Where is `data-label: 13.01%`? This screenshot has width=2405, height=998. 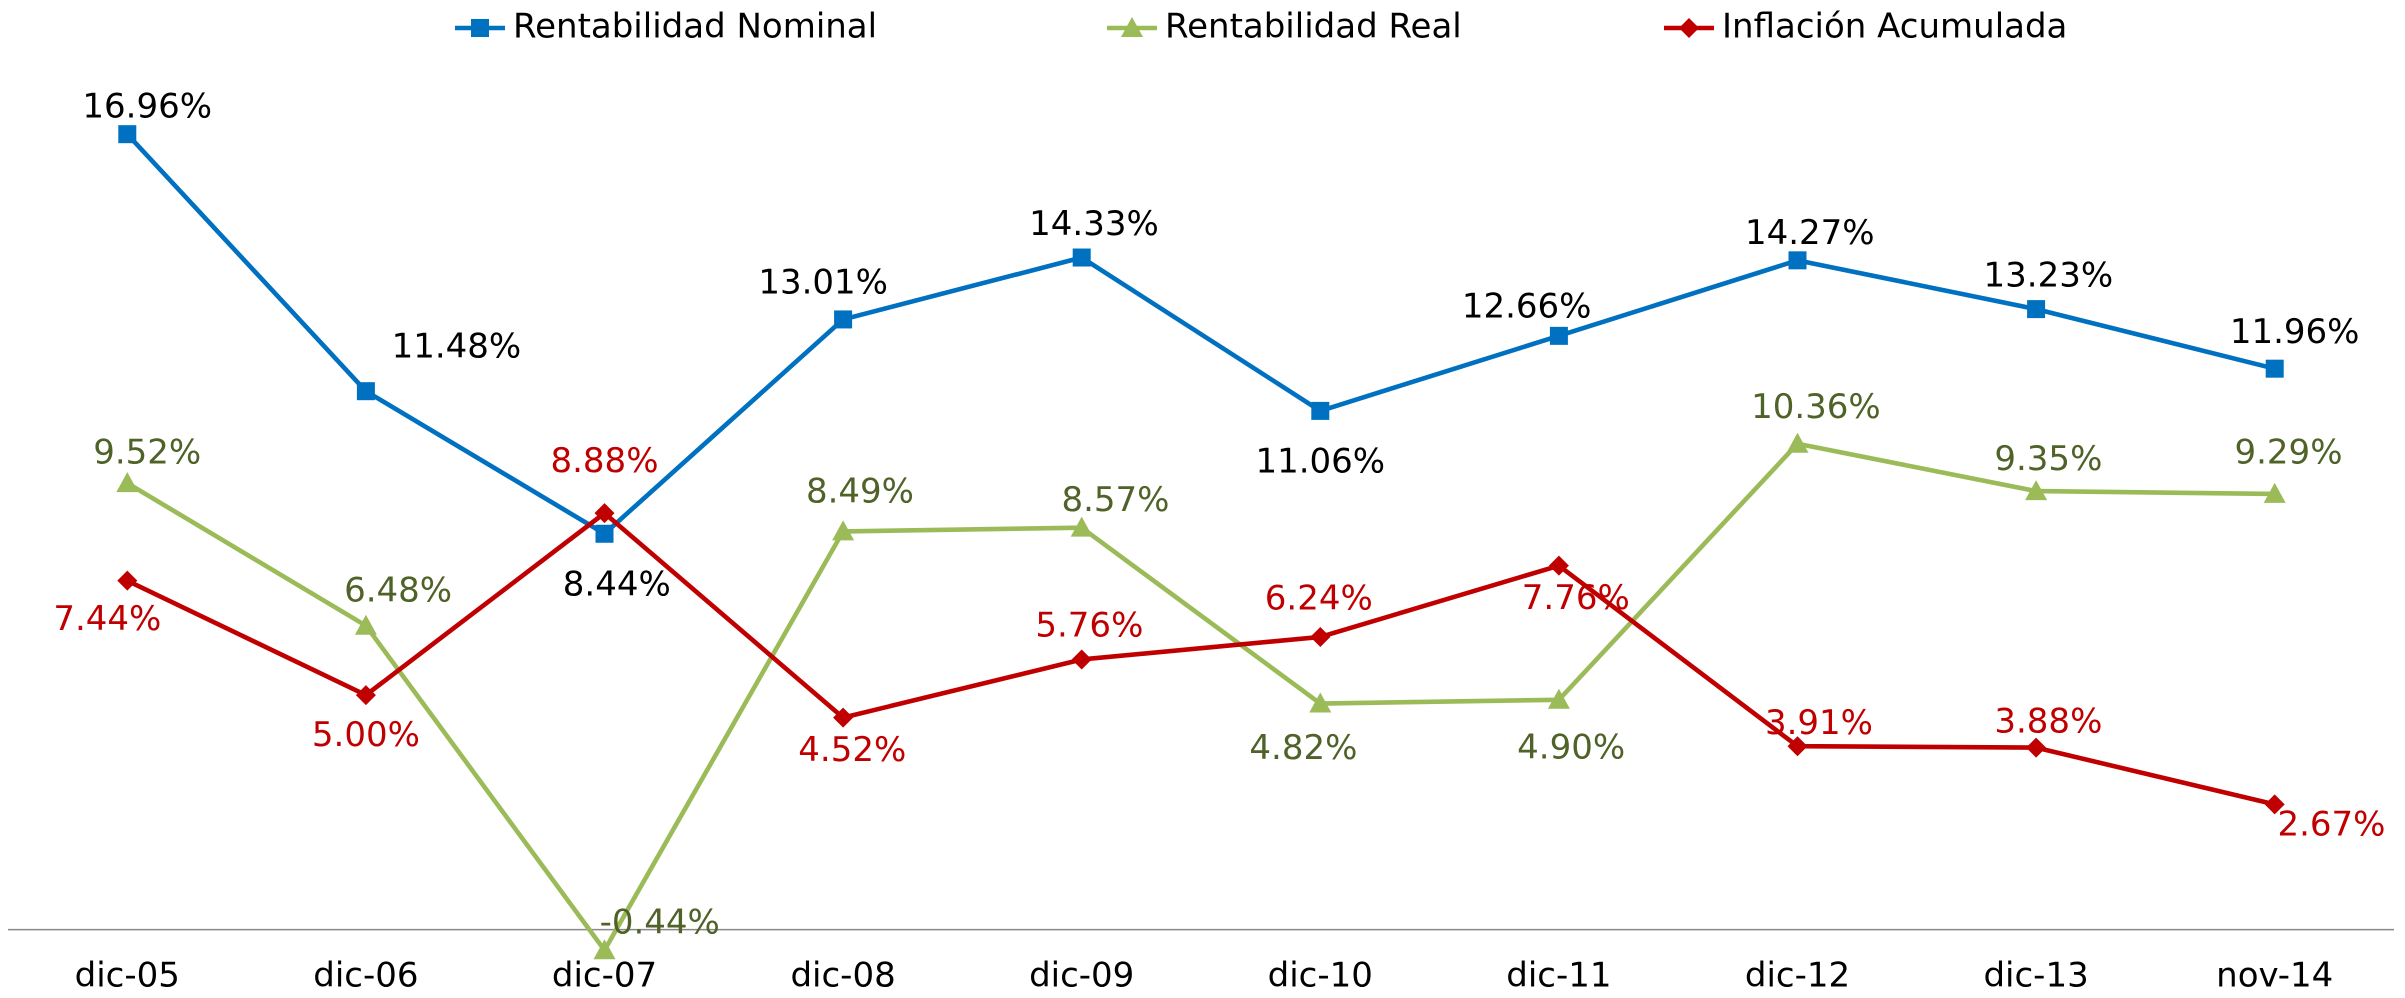
data-label: 13.01% is located at coordinates (823, 283).